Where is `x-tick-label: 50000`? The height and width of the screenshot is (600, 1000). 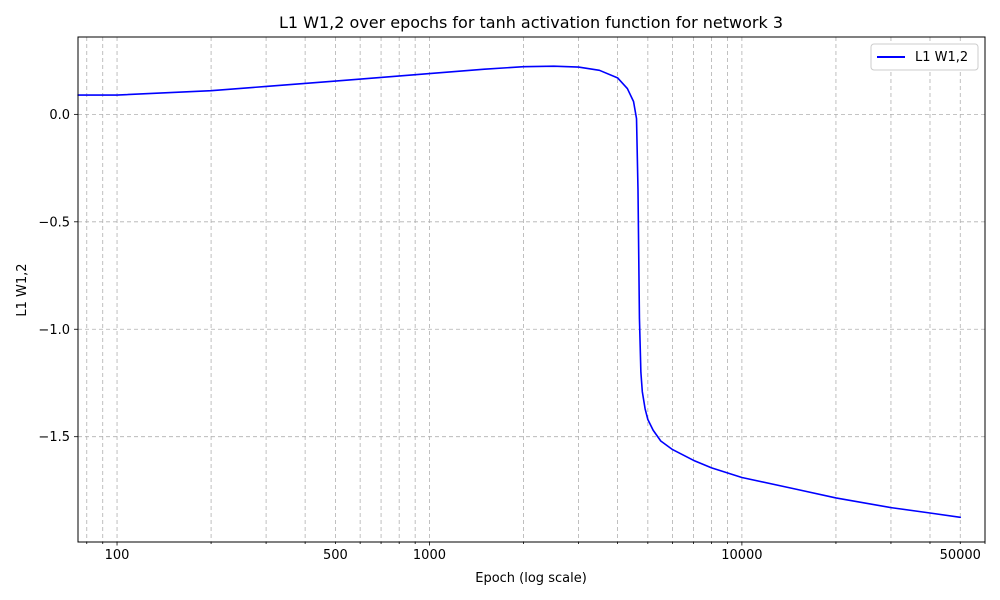 x-tick-label: 50000 is located at coordinates (960, 555).